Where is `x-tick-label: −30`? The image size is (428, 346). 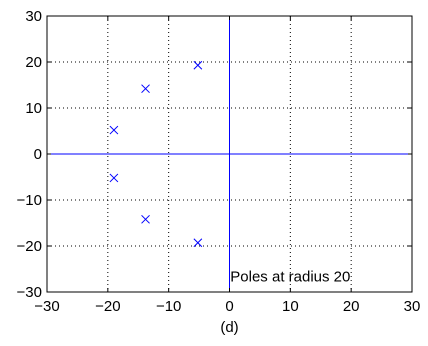
x-tick-label: −30 is located at coordinates (46, 306).